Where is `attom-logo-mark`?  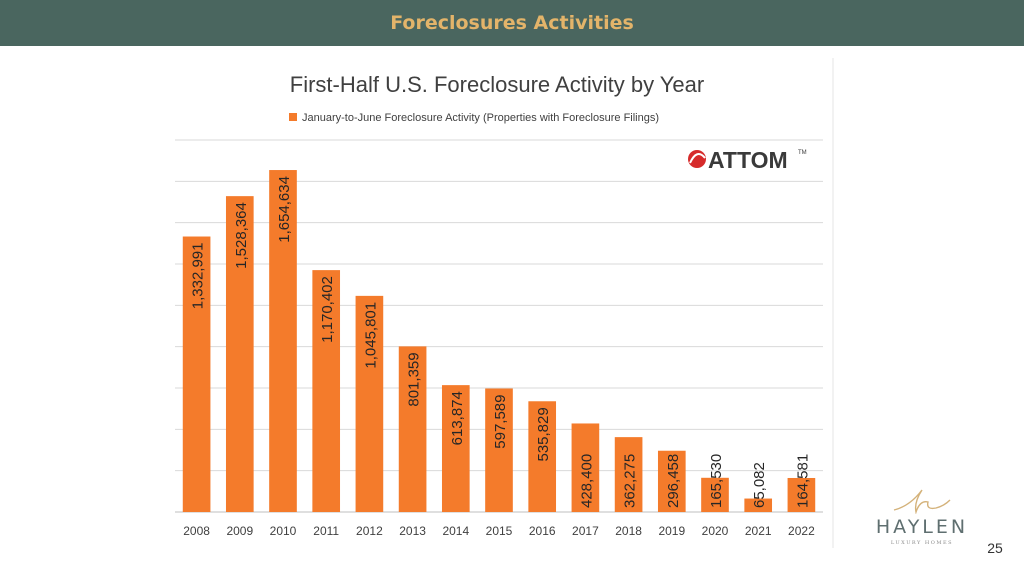
attom-logo-mark is located at coordinates (697, 159).